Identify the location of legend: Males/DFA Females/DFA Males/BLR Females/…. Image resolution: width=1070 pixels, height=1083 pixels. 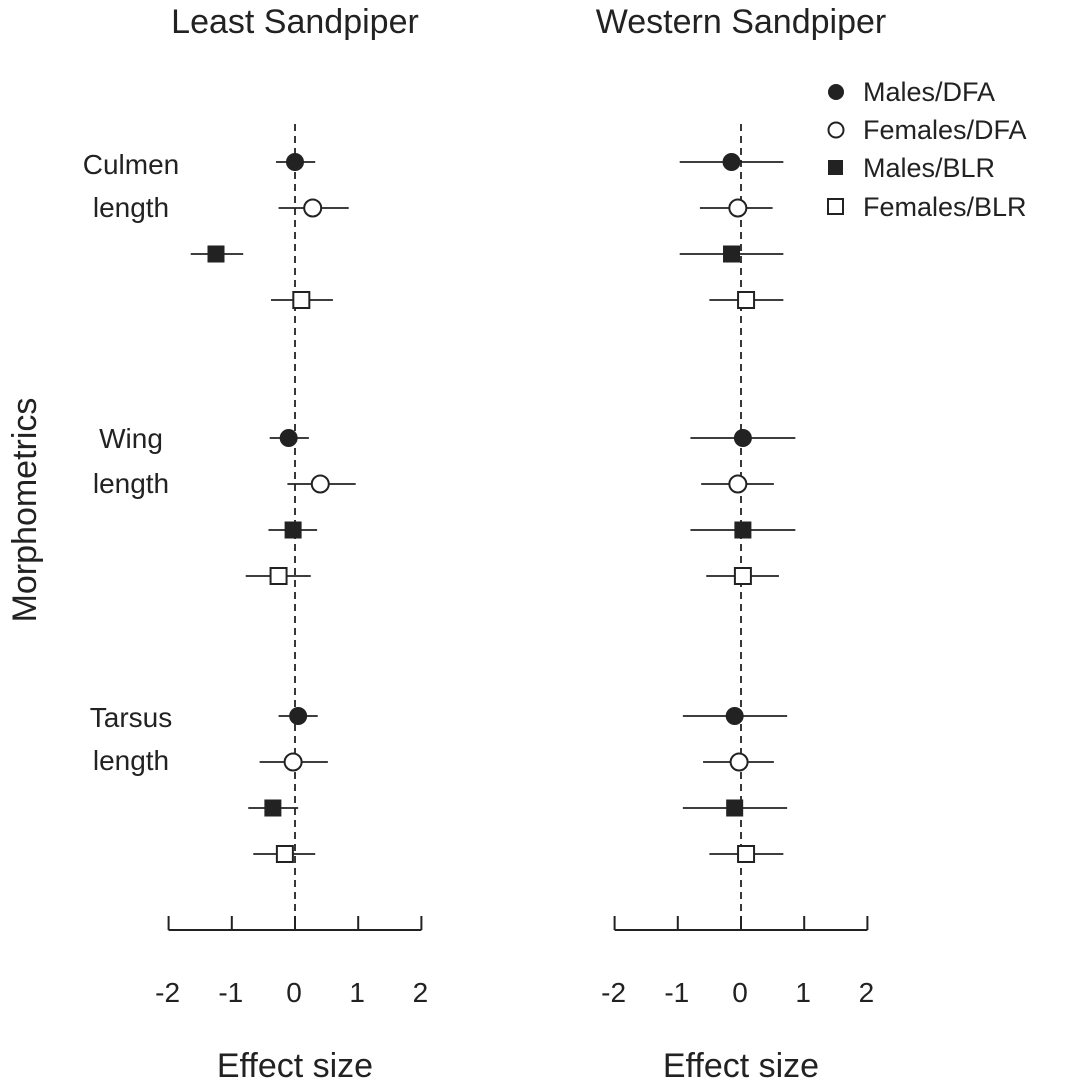
(927, 149).